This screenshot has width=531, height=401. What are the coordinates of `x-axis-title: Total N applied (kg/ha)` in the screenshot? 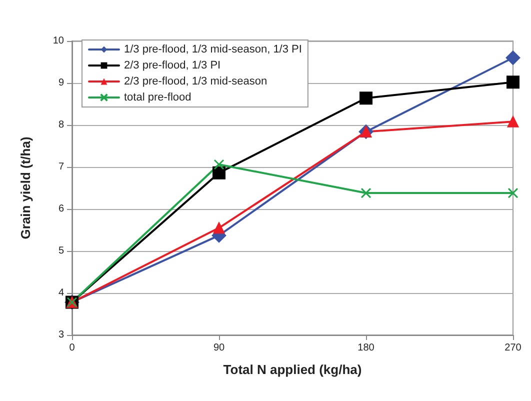 It's located at (292, 369).